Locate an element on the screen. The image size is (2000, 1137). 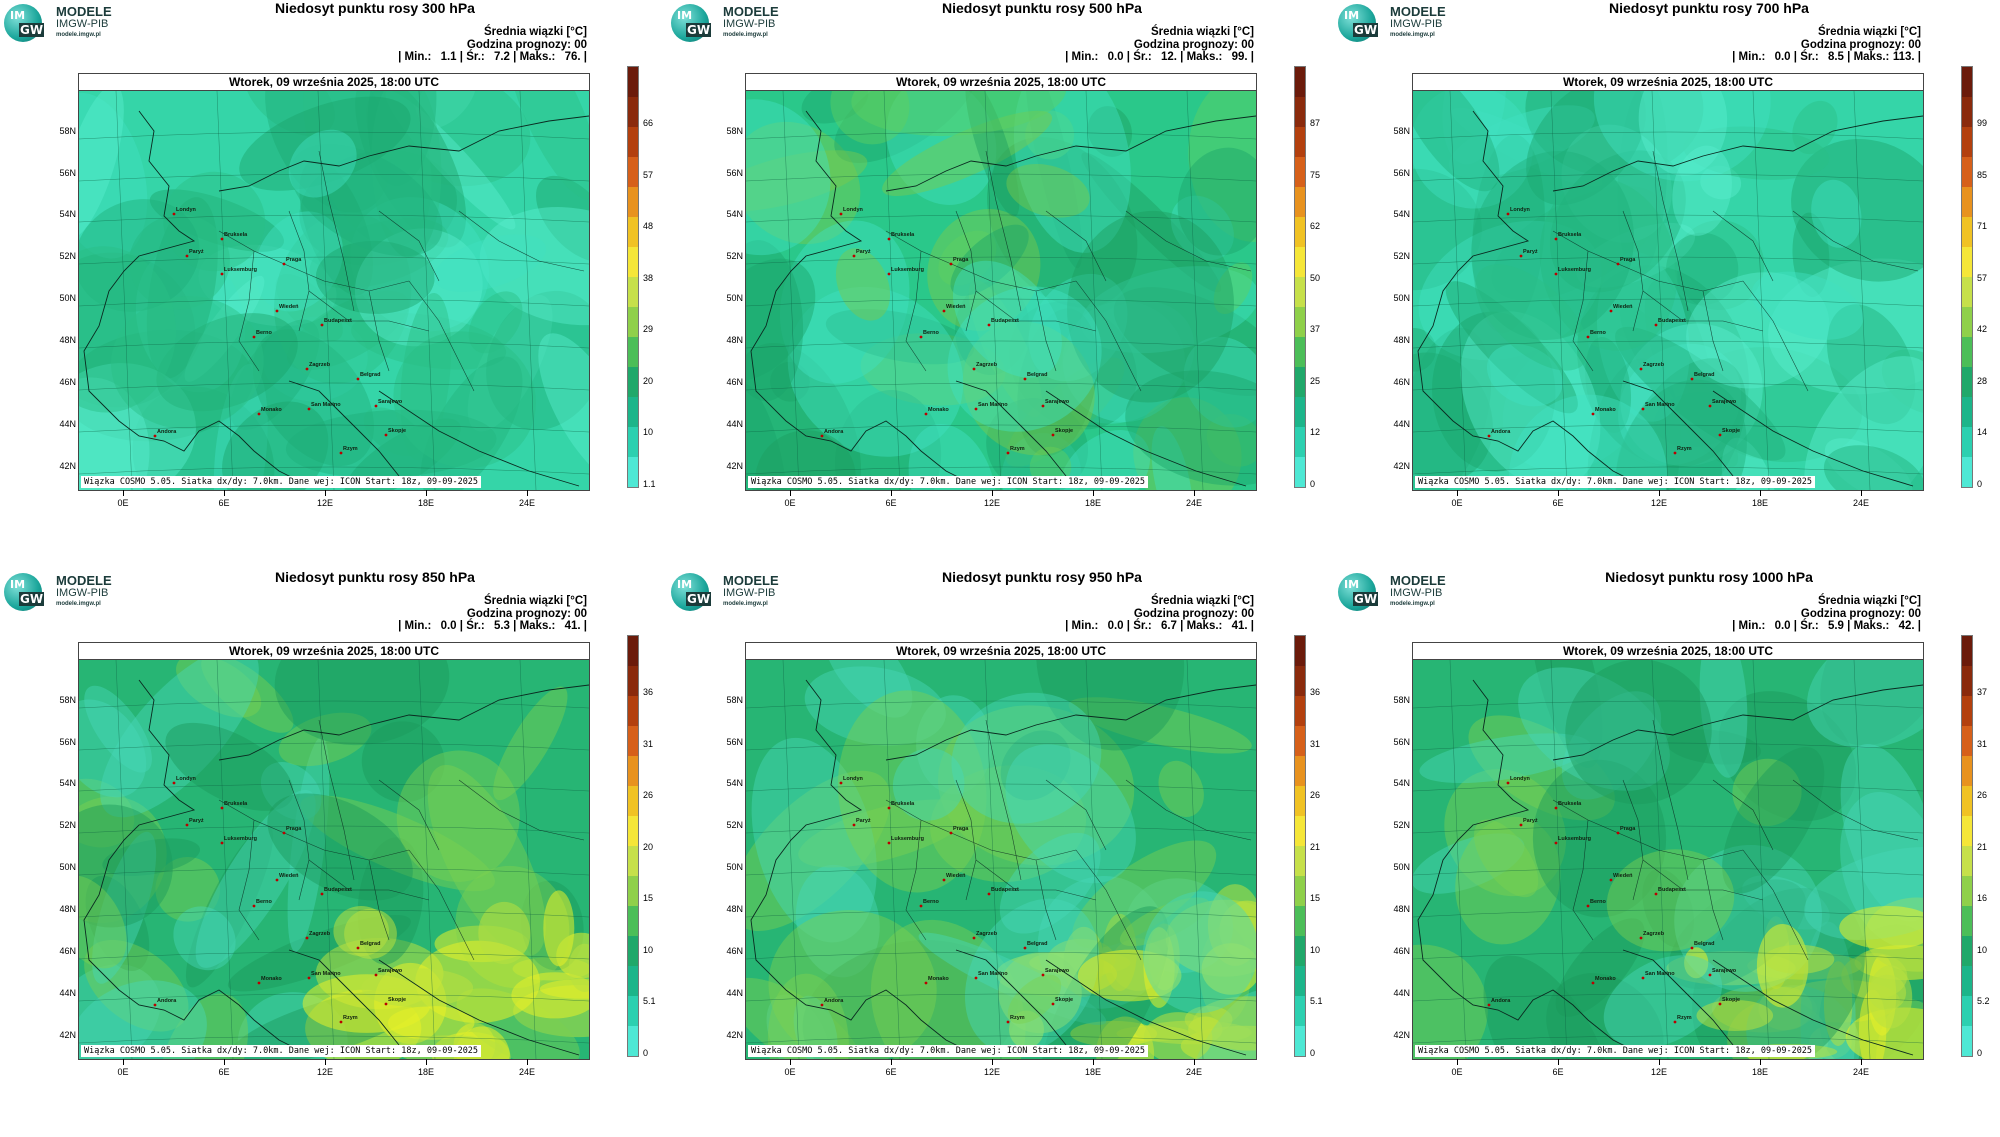
lat-label: 54N is located at coordinates (1401, 214).